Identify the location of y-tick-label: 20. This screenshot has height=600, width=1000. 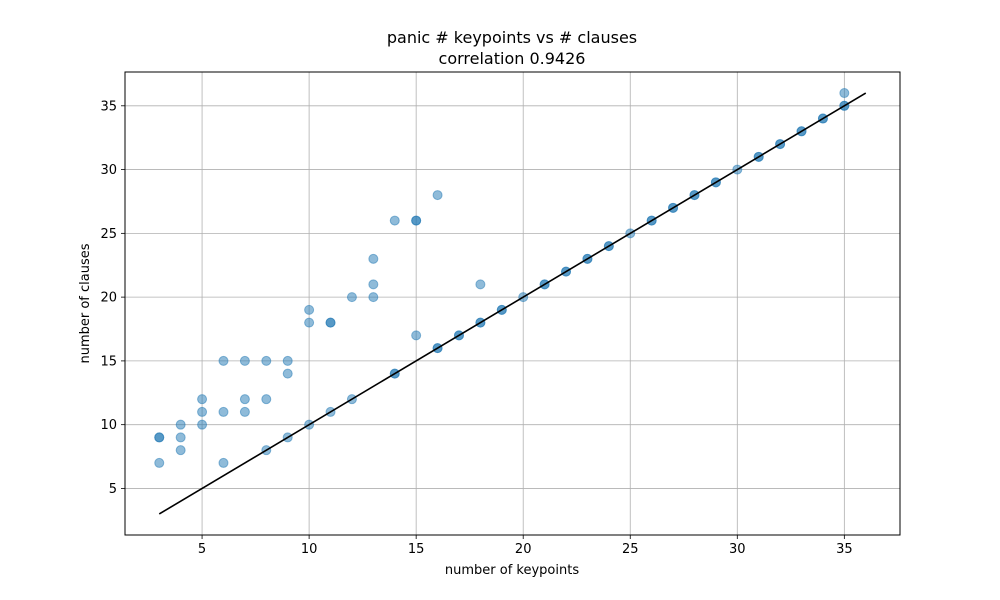
(108, 298).